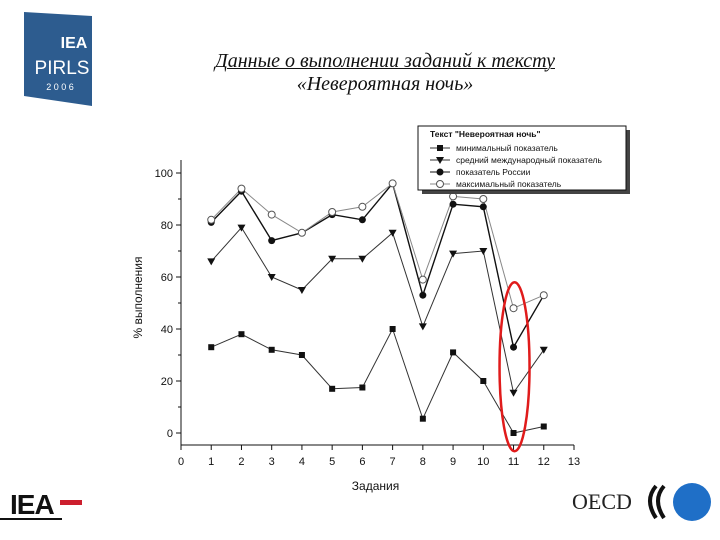 This screenshot has width=720, height=540. Describe the element at coordinates (211, 462) in the screenshot. I see `x-tick-label: 1` at that location.